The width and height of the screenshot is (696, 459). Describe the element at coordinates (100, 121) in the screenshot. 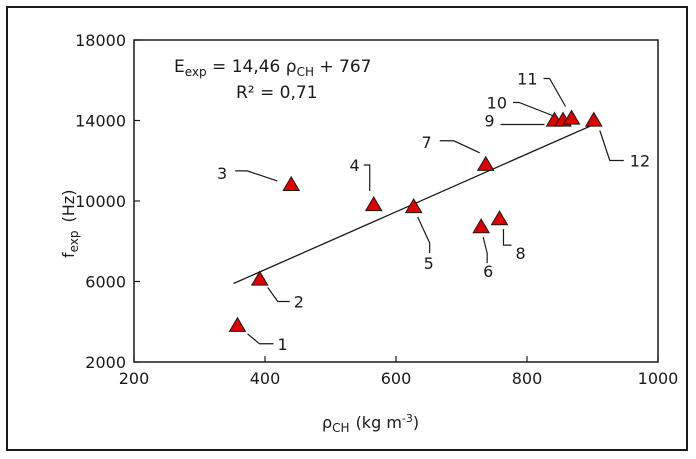

I see `y-tick-label: 14000` at that location.